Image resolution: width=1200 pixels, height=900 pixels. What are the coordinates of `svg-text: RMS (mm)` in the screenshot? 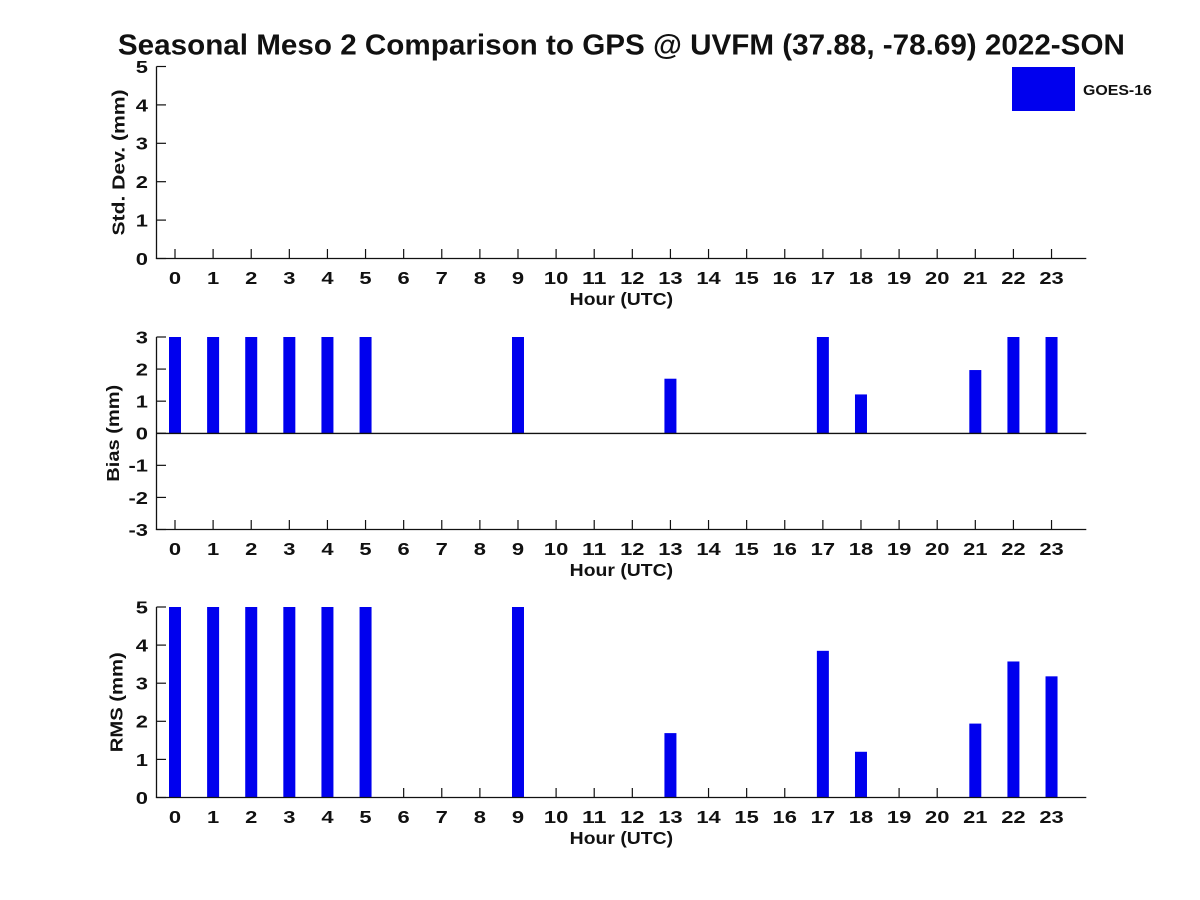 It's located at (117, 702).